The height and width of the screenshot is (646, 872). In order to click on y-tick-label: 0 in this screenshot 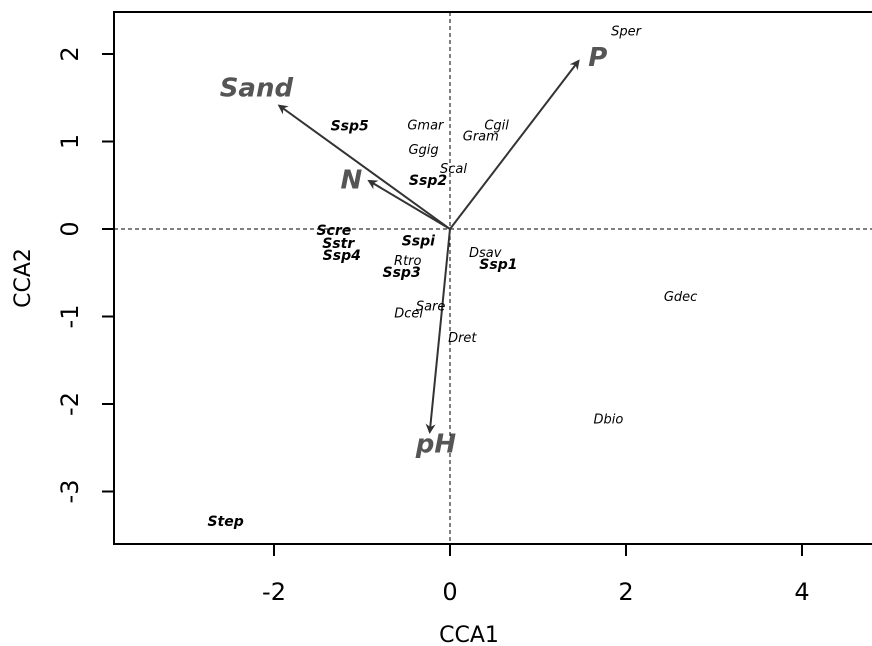, I will do `click(70, 228)`.